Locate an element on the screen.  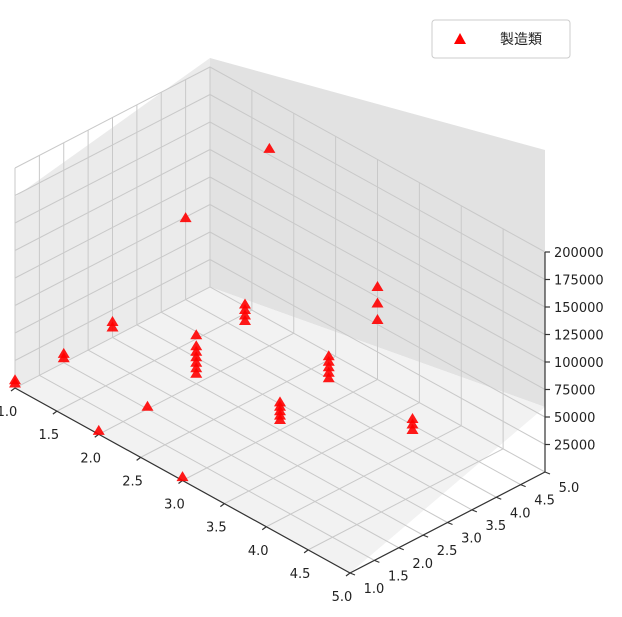
legend: 製造類 is located at coordinates (501, 39).